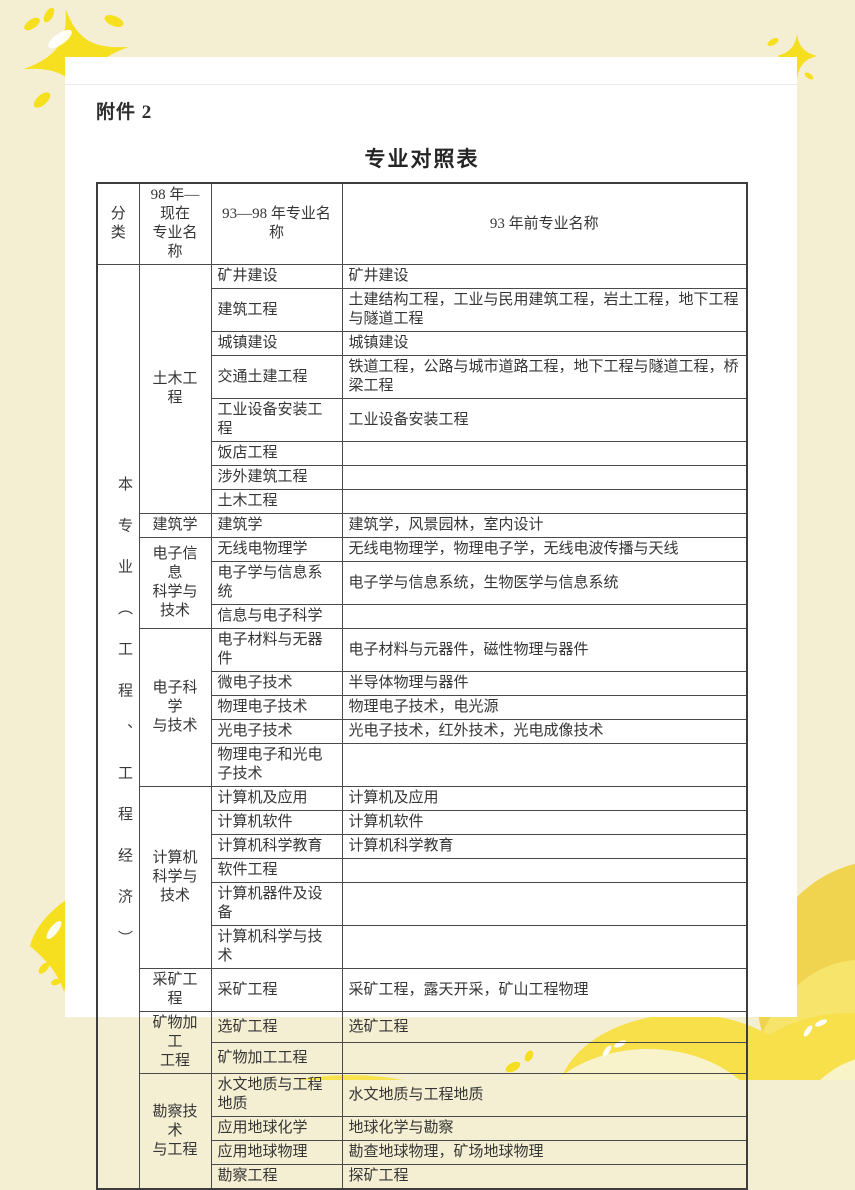  I want to click on header-93-98-names: 93—98 年专业名称, so click(276, 223).